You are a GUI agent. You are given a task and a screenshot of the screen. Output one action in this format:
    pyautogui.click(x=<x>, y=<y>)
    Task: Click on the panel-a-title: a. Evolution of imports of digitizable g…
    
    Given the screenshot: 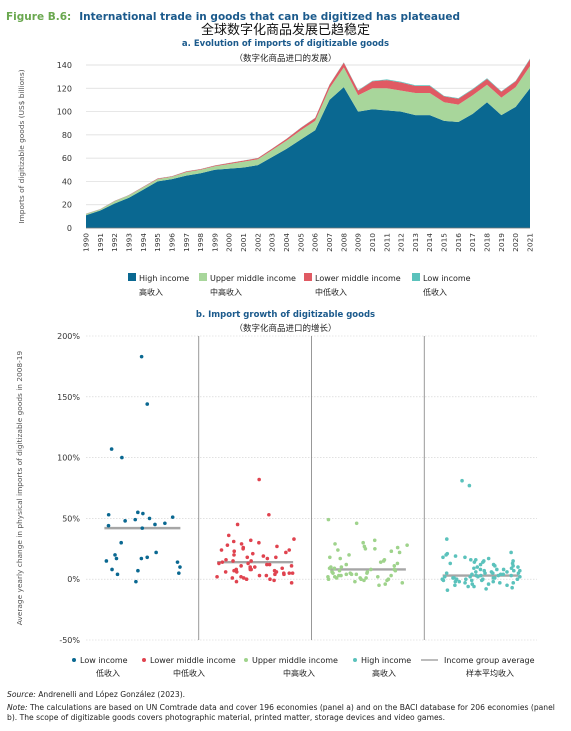 What is the action you would take?
    pyautogui.click(x=285, y=44)
    